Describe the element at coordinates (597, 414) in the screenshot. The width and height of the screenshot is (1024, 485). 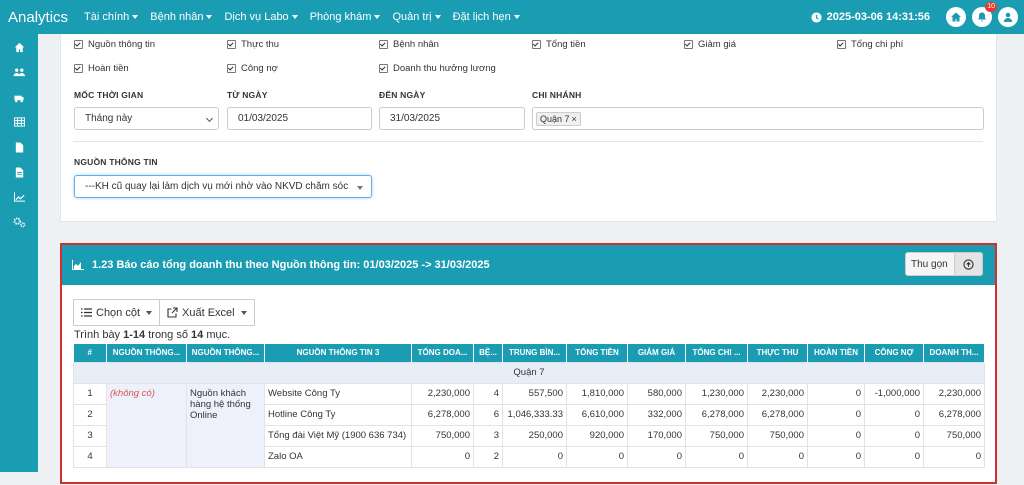
I see `total-cell: 6,610,000` at that location.